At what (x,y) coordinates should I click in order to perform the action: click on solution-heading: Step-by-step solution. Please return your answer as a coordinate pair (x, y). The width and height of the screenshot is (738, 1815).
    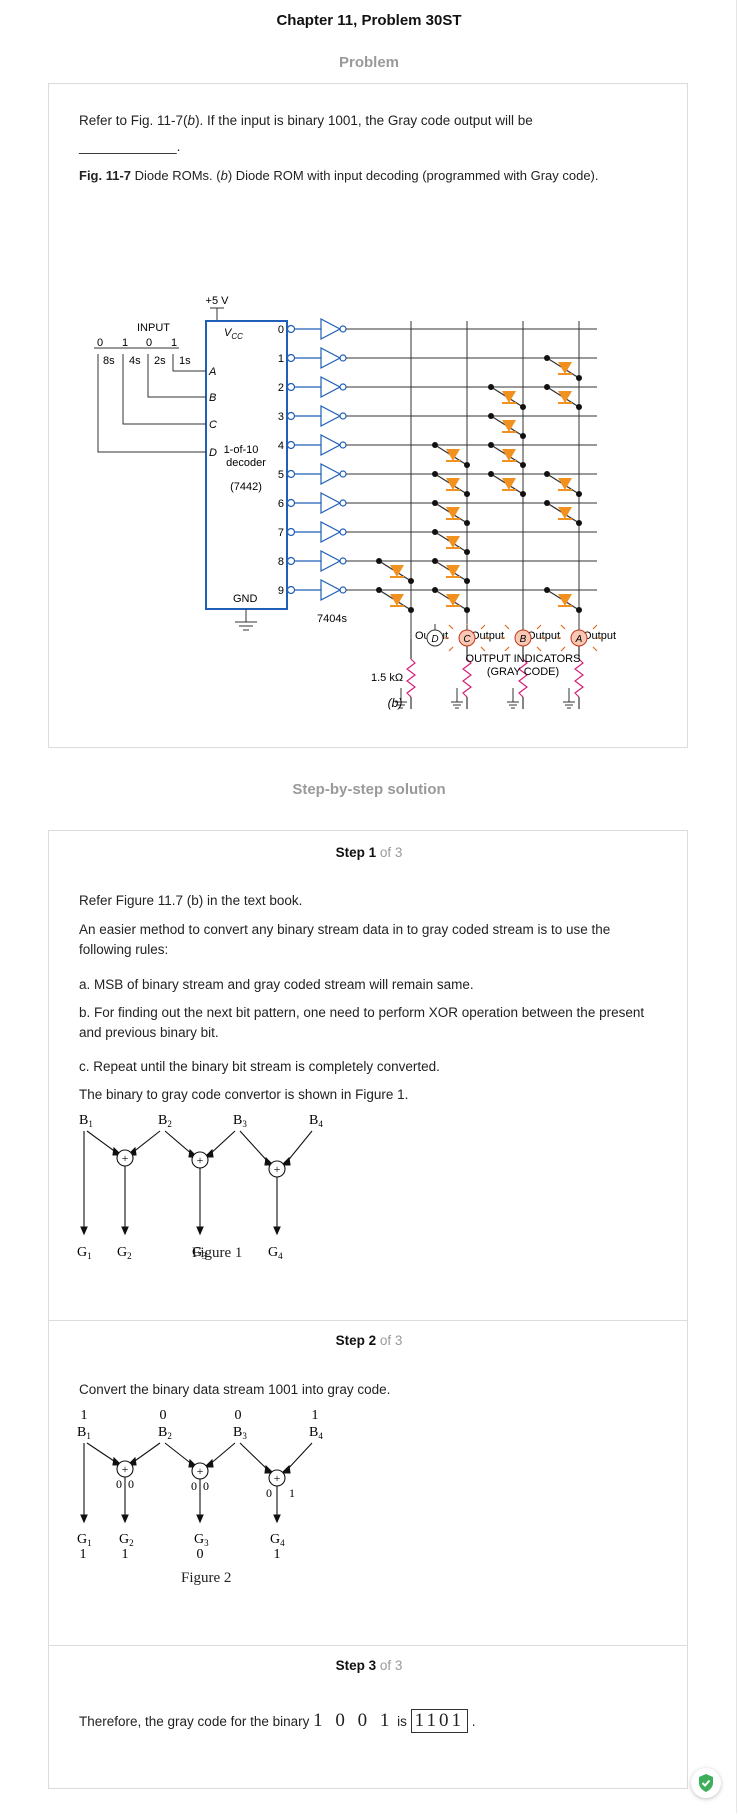
    Looking at the image, I should click on (369, 789).